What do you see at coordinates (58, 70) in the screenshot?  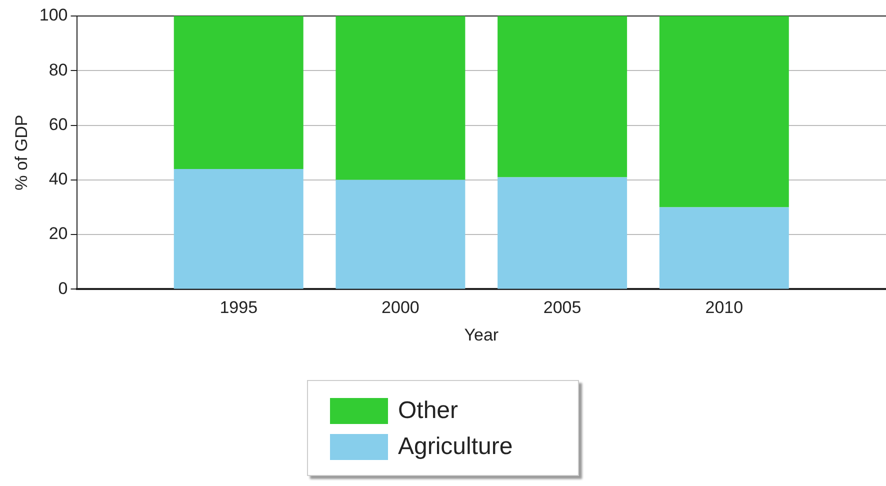 I see `y-tick-label: 80` at bounding box center [58, 70].